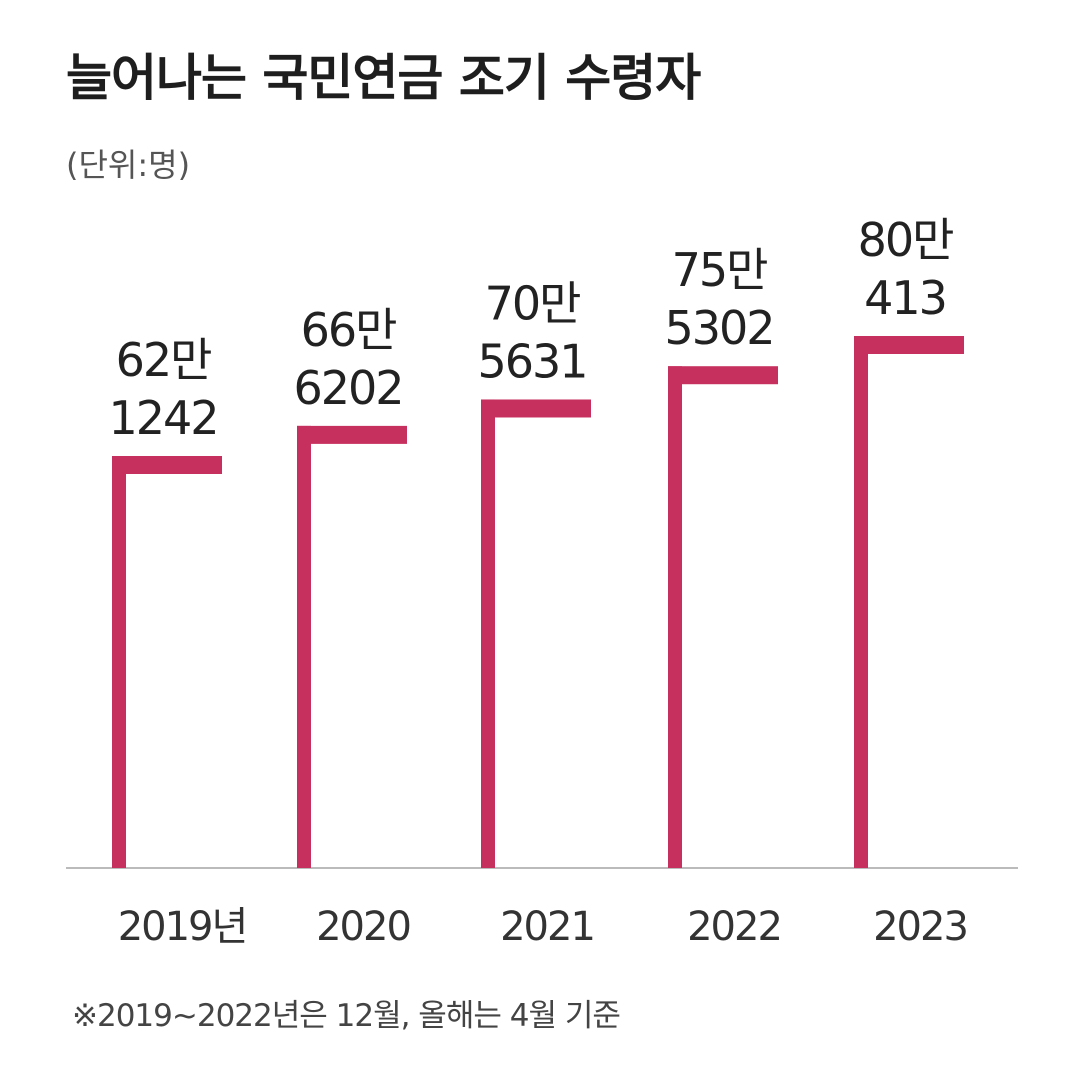 Image resolution: width=1080 pixels, height=1080 pixels. Describe the element at coordinates (383, 78) in the screenshot. I see `chart-title: 늘어나는 국민연금 조기 수령자` at that location.